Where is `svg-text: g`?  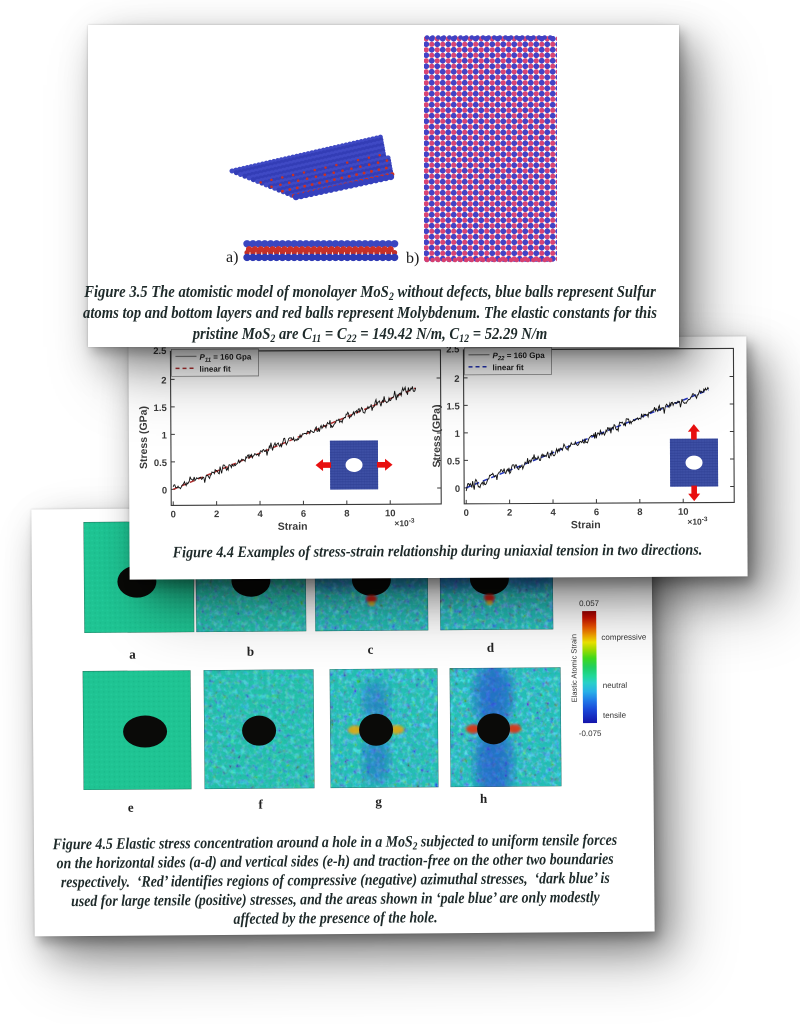
svg-text: g is located at coordinates (378, 801).